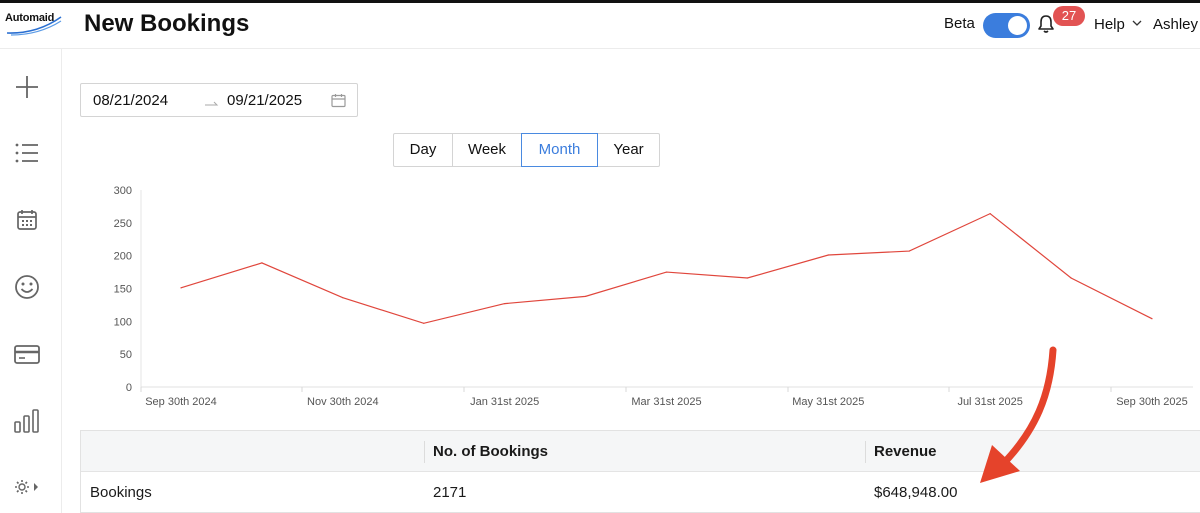 The image size is (1200, 513). What do you see at coordinates (916, 492) in the screenshot?
I see `revenue-value: $648,948.00` at bounding box center [916, 492].